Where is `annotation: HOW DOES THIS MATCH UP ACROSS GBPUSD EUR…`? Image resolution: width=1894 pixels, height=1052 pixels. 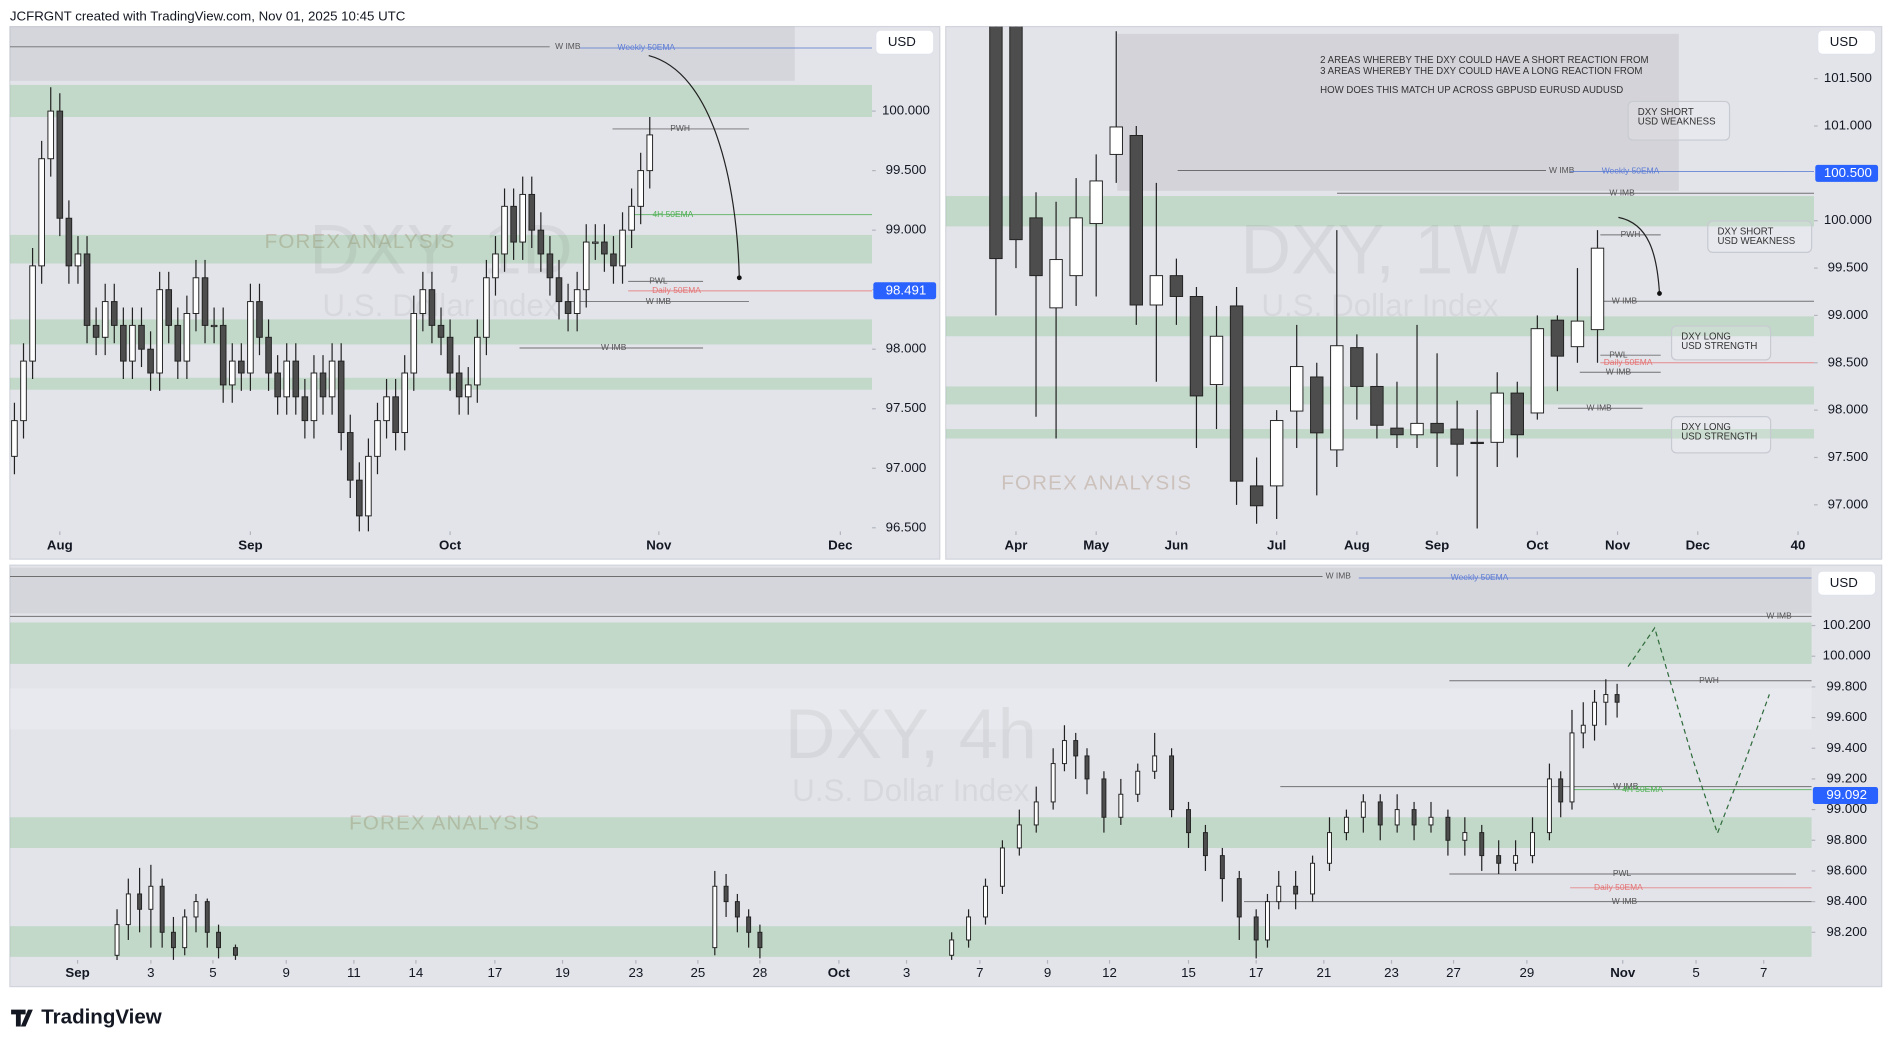 annotation: HOW DOES THIS MATCH UP ACROSS GBPUSD EUR… is located at coordinates (1471, 90).